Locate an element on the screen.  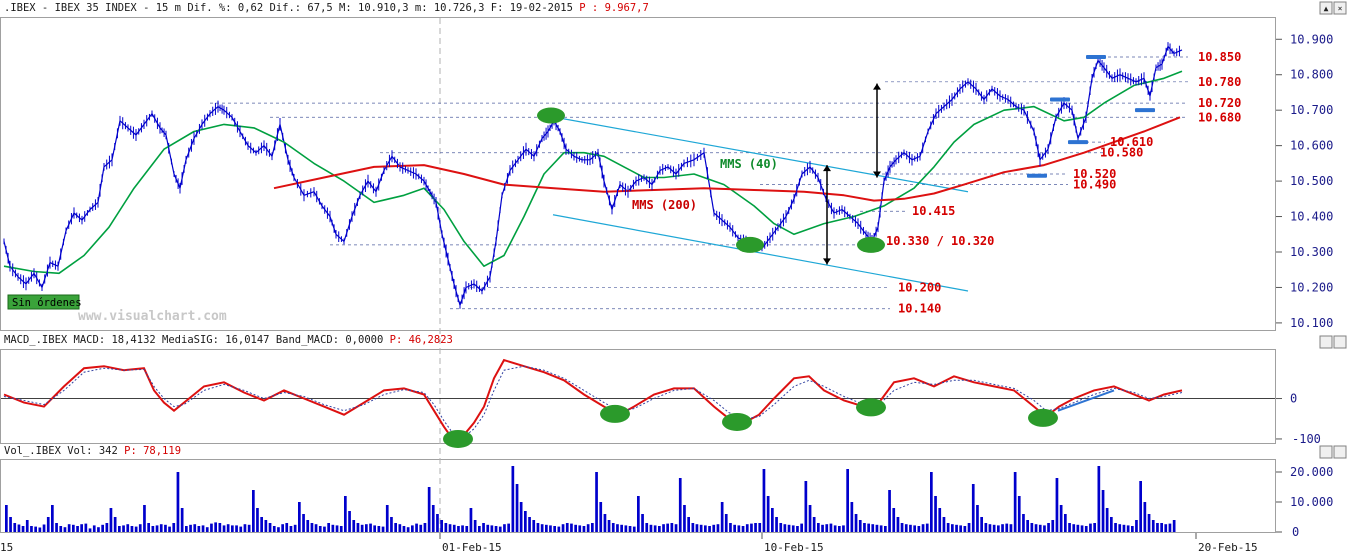
price-axis-scroll-up is located at coordinates (1326, 8).